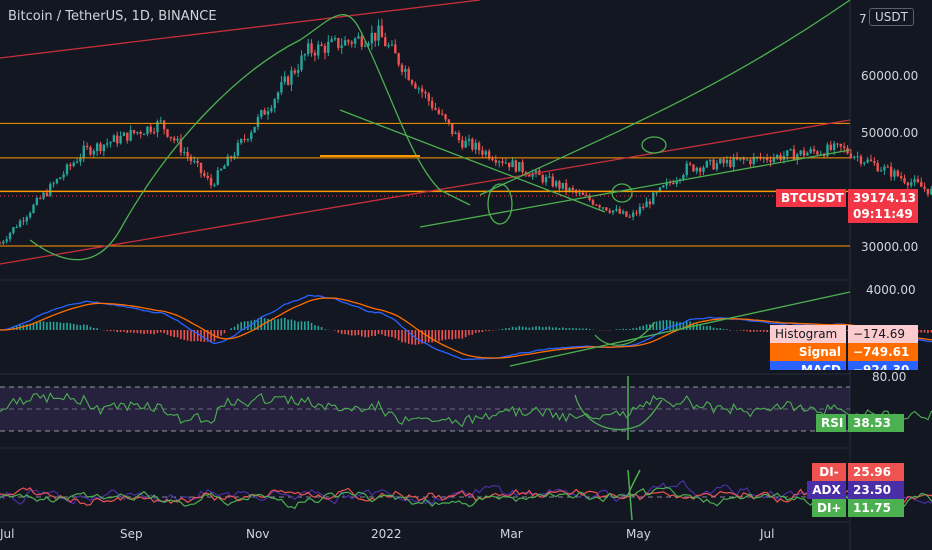  What do you see at coordinates (876, 472) in the screenshot?
I see `di-minus-value: 25.96` at bounding box center [876, 472].